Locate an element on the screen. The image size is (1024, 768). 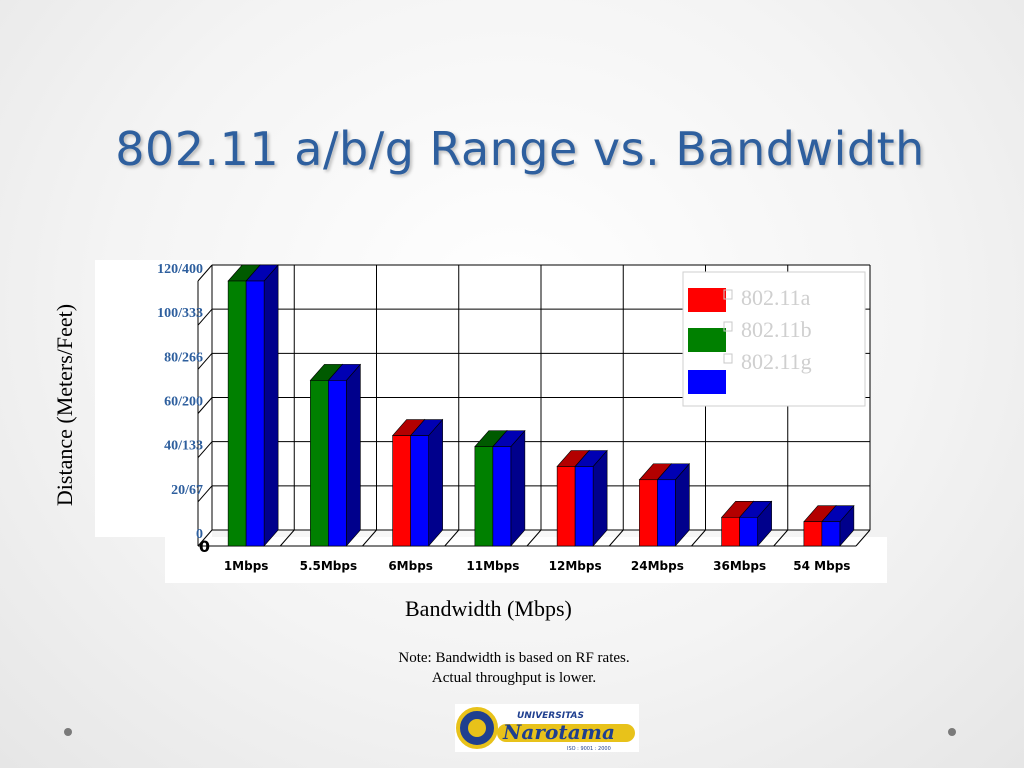
y-tick-label: 120/400 is located at coordinates (180, 269).